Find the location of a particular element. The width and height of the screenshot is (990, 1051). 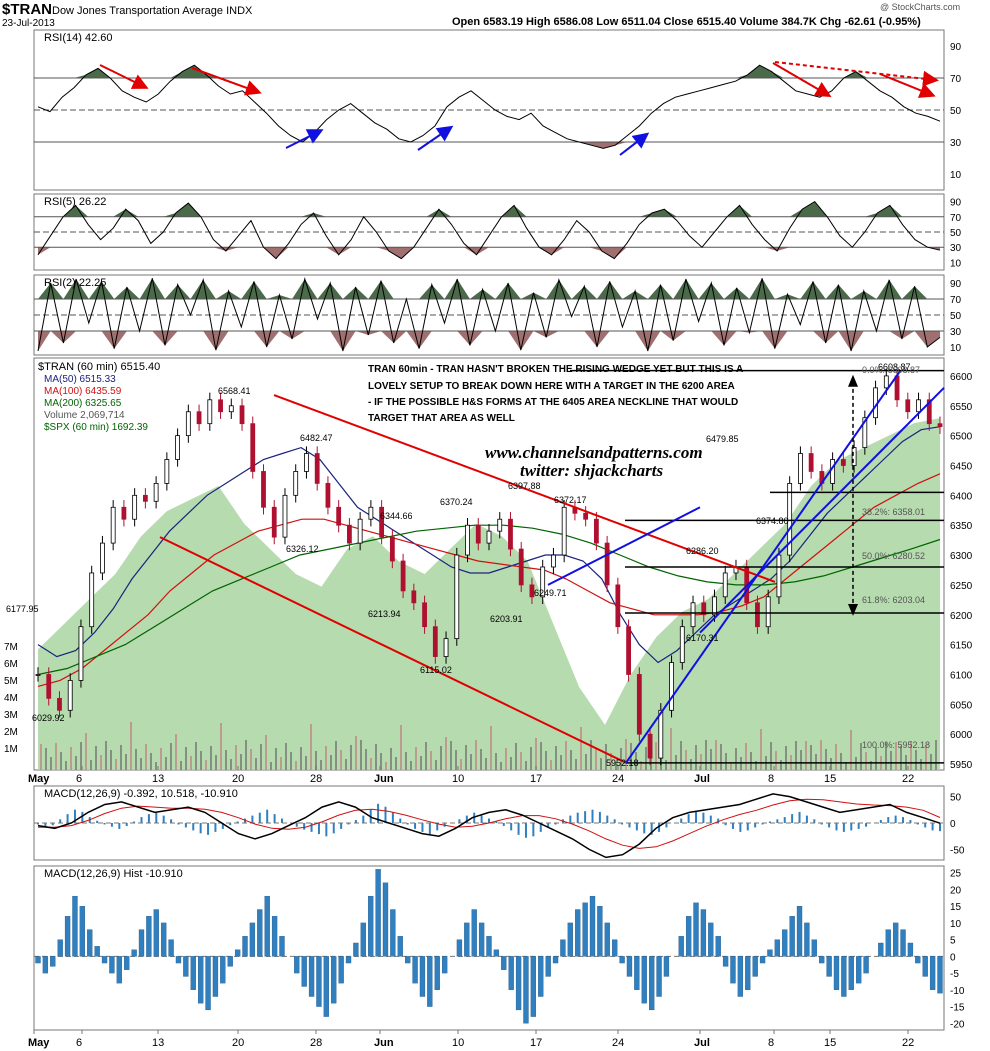

x-label-top: Jun is located at coordinates (384, 779).